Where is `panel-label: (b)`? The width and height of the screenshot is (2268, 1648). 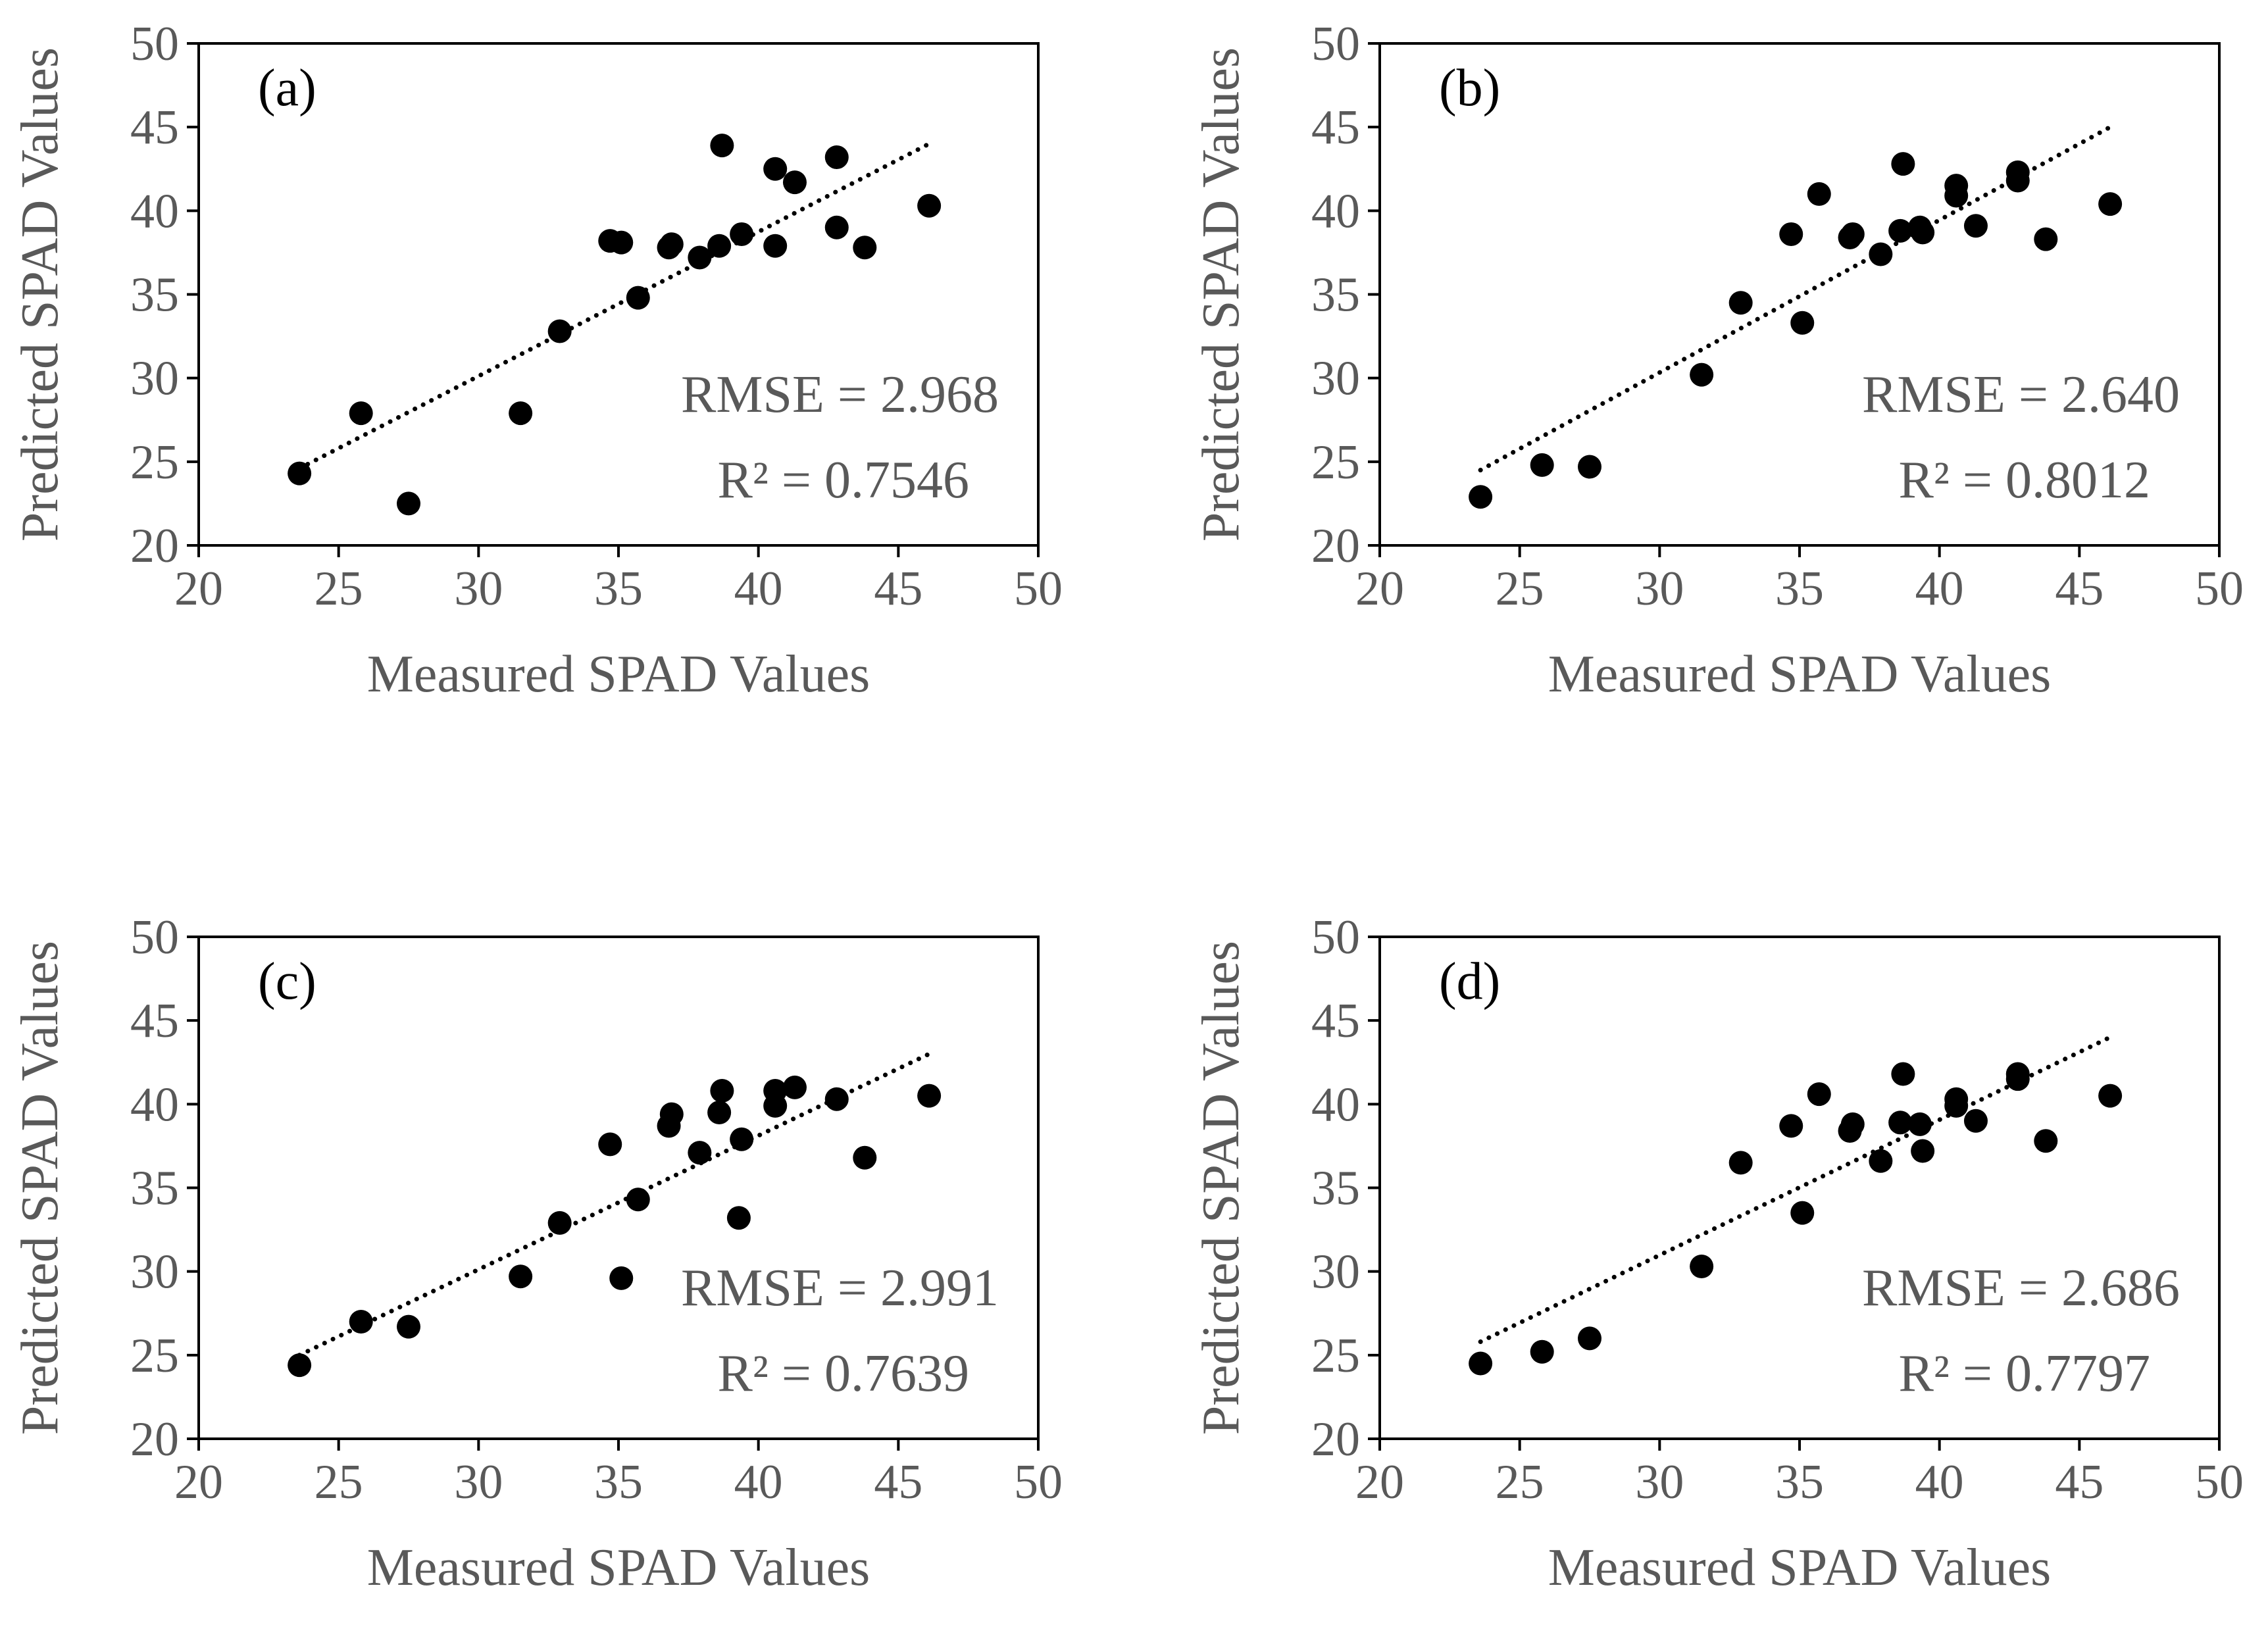 panel-label: (b) is located at coordinates (1469, 88).